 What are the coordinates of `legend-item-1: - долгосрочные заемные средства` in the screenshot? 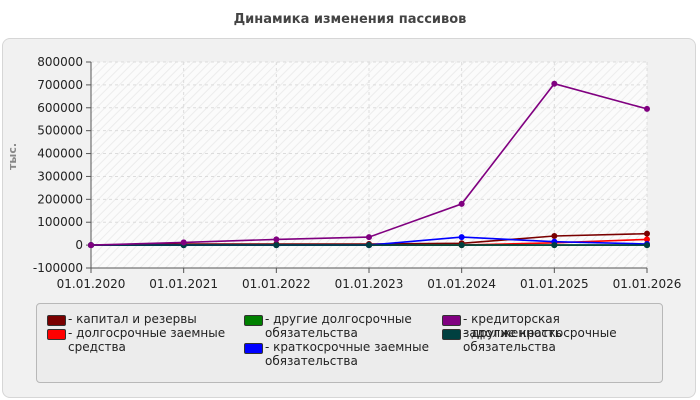 It's located at (136, 340).